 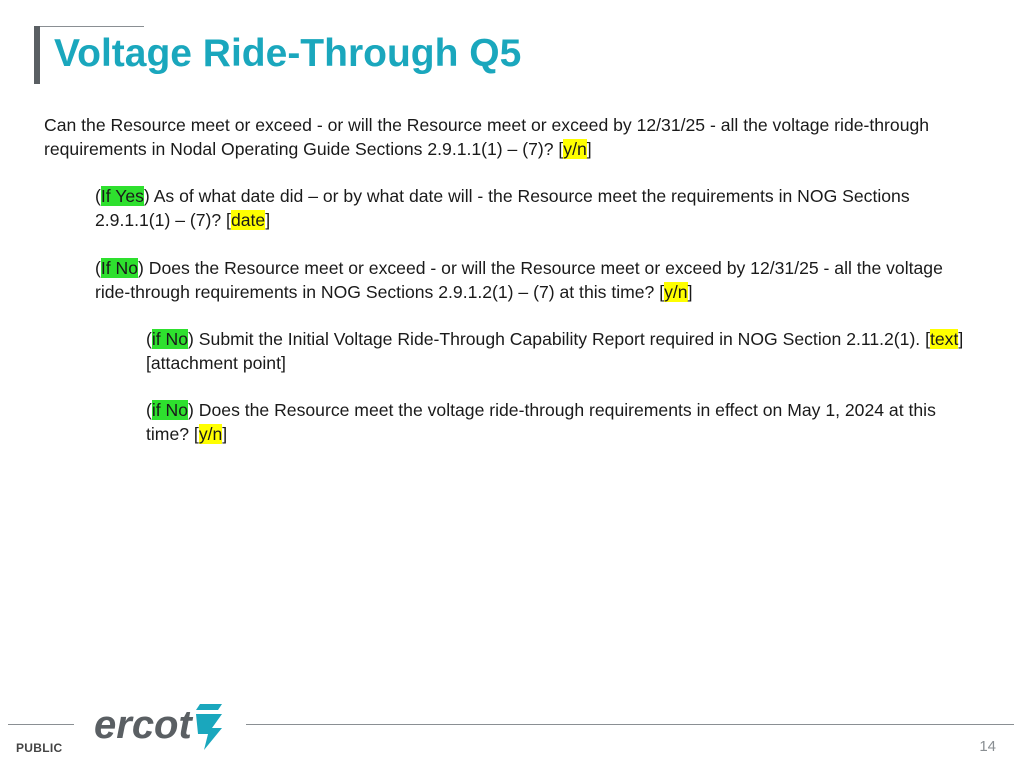 I want to click on classification-label: PUBLIC, so click(x=39, y=748).